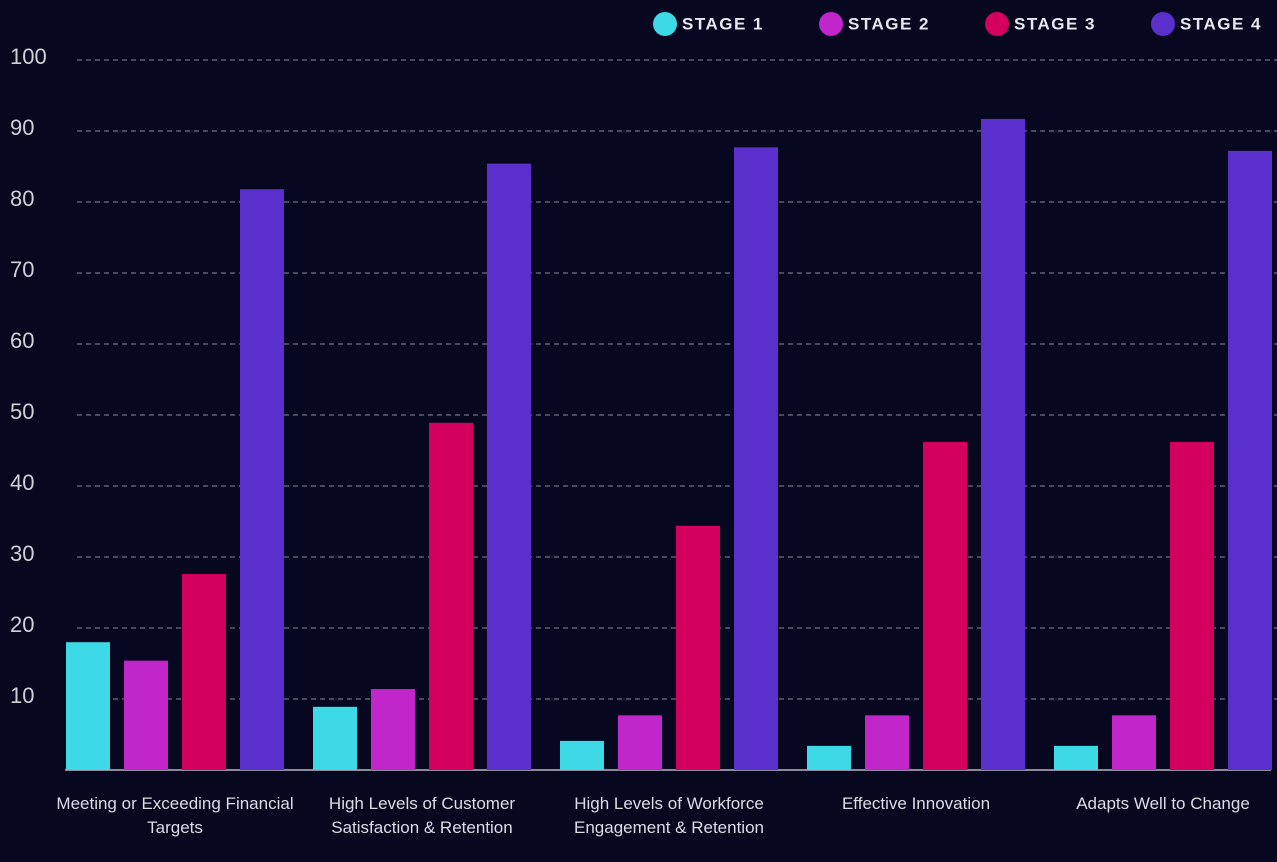  Describe the element at coordinates (22, 482) in the screenshot. I see `y-tick-label: 40` at that location.